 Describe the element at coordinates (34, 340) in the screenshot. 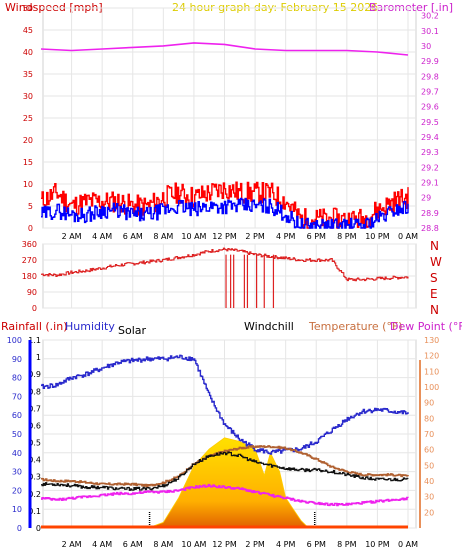

I see `tick-label-rainfall: 1.1` at that location.